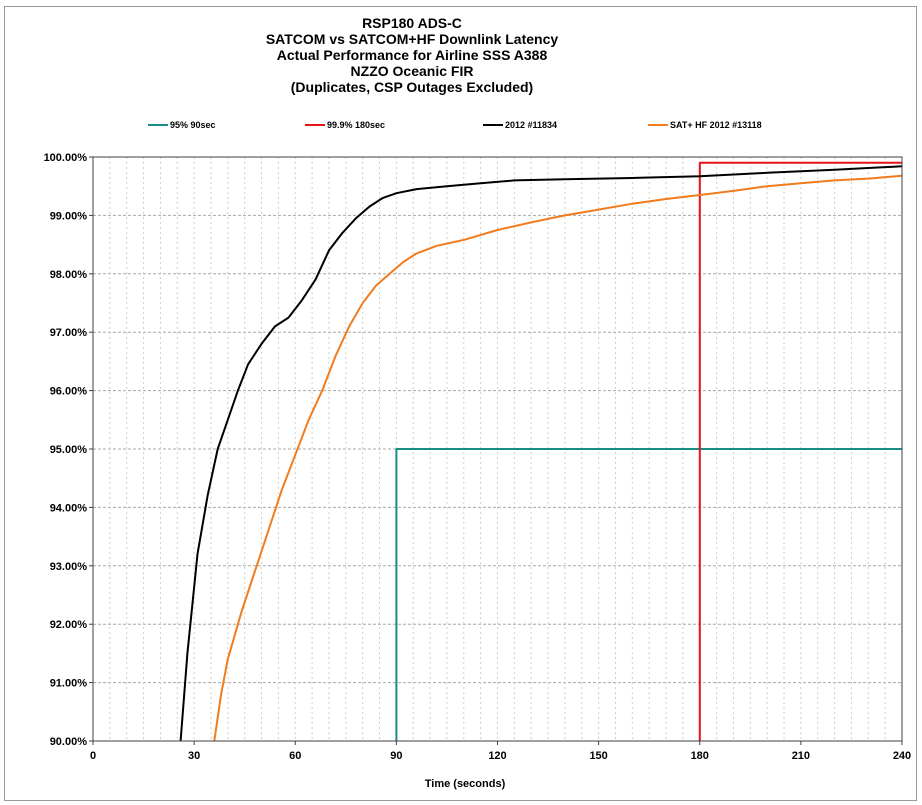 The image size is (922, 805). I want to click on y-tick-label: 98.00%, so click(69, 275).